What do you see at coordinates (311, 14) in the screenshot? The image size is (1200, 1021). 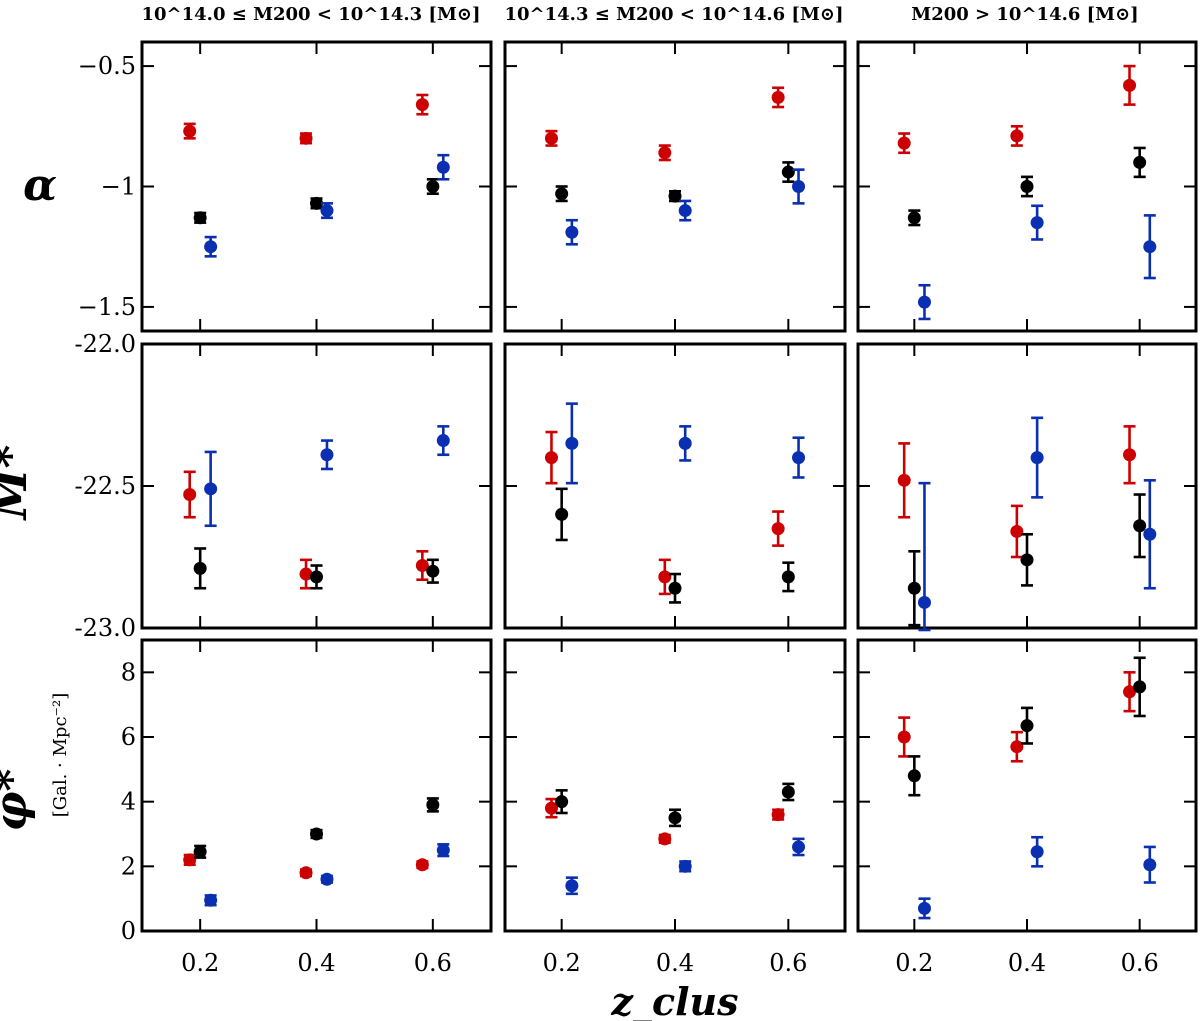 I see `column-title-1: 10^14.0 ≤ M200 < 10^14.3 [M⊙]` at bounding box center [311, 14].